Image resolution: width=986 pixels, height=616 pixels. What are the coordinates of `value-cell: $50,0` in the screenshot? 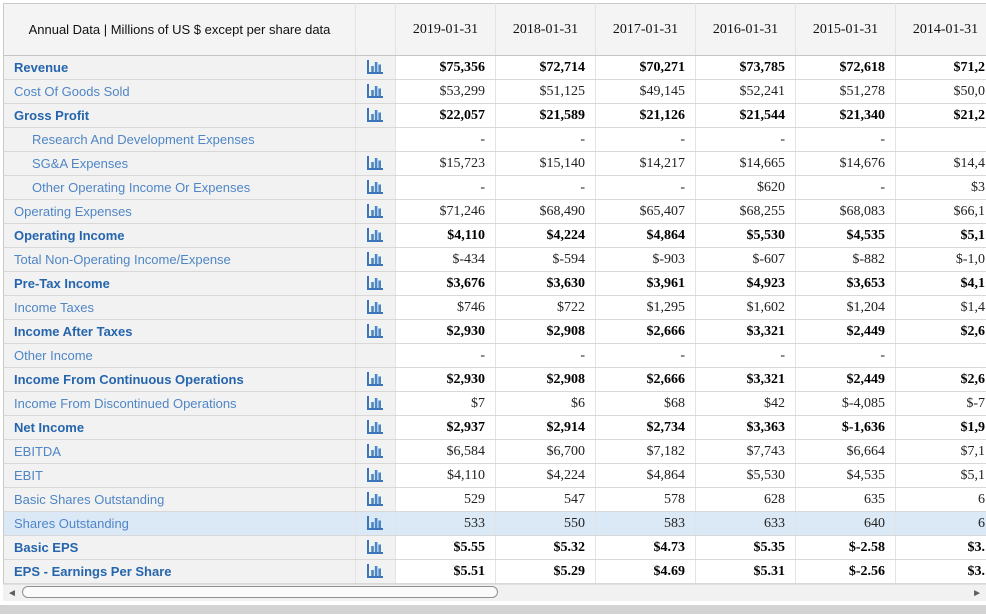 It's located at (940, 91).